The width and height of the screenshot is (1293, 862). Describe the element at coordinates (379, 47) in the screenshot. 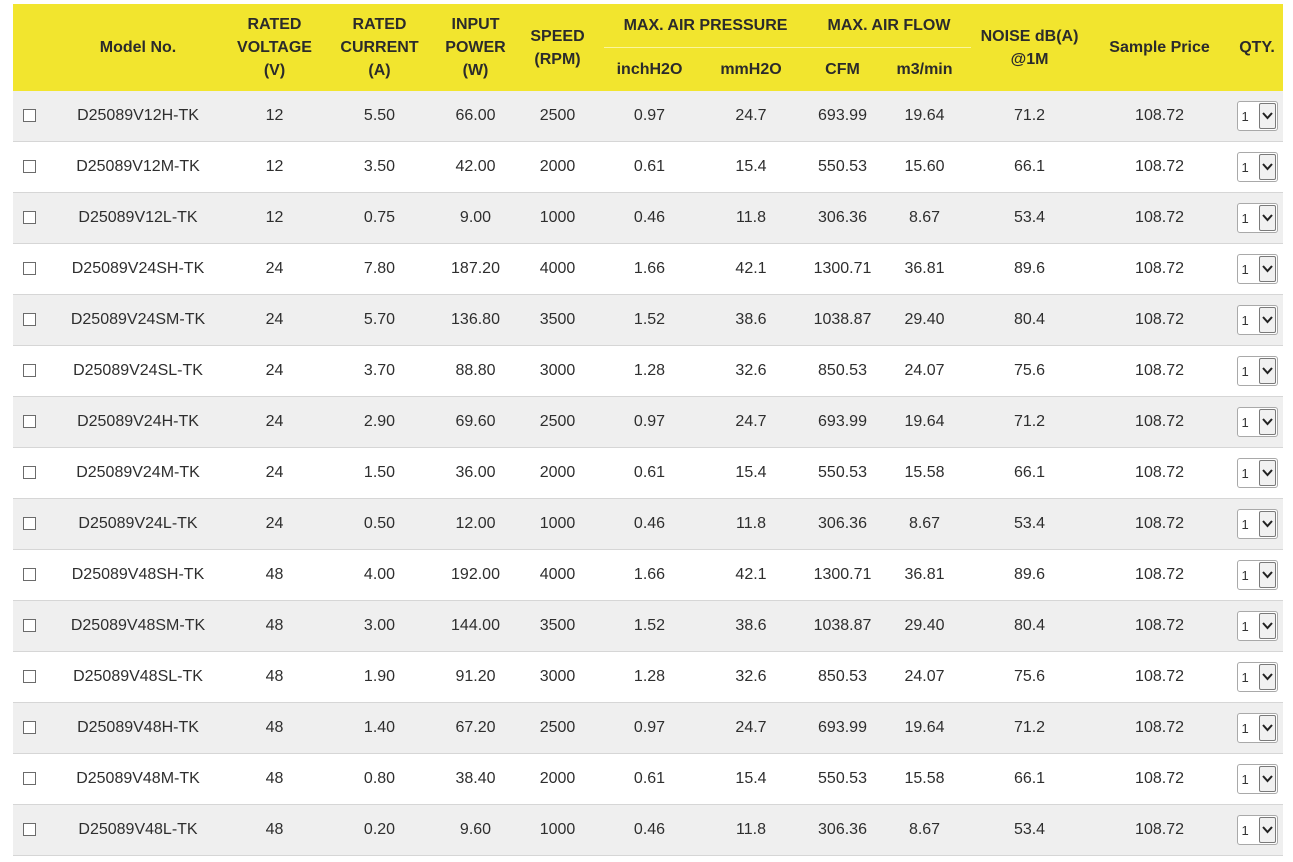

I see `header-current: RATED CURRENT (A)` at that location.